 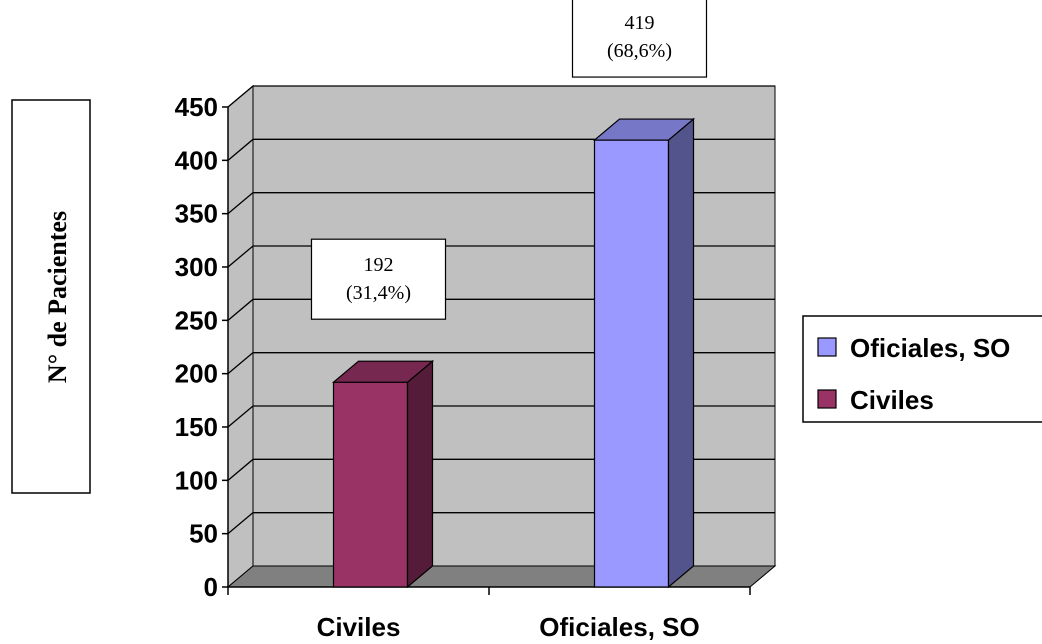 What do you see at coordinates (378, 293) in the screenshot?
I see `data-label-percent: (31,4%)` at bounding box center [378, 293].